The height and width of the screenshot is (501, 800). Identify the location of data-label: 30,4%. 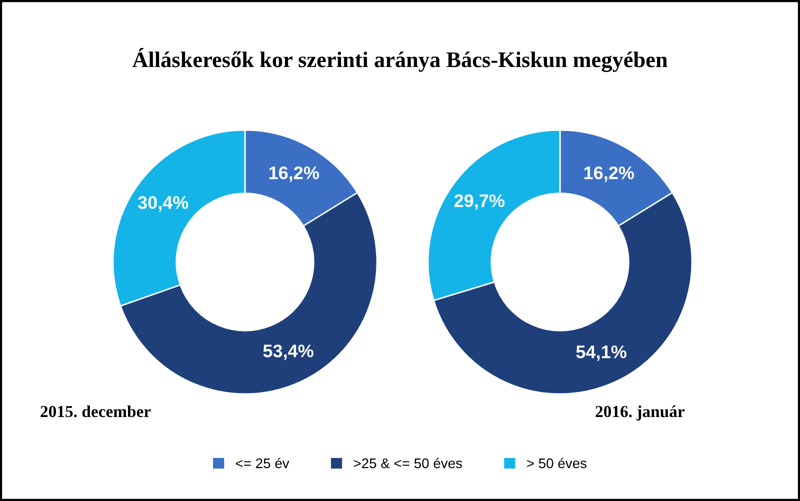
(163, 204).